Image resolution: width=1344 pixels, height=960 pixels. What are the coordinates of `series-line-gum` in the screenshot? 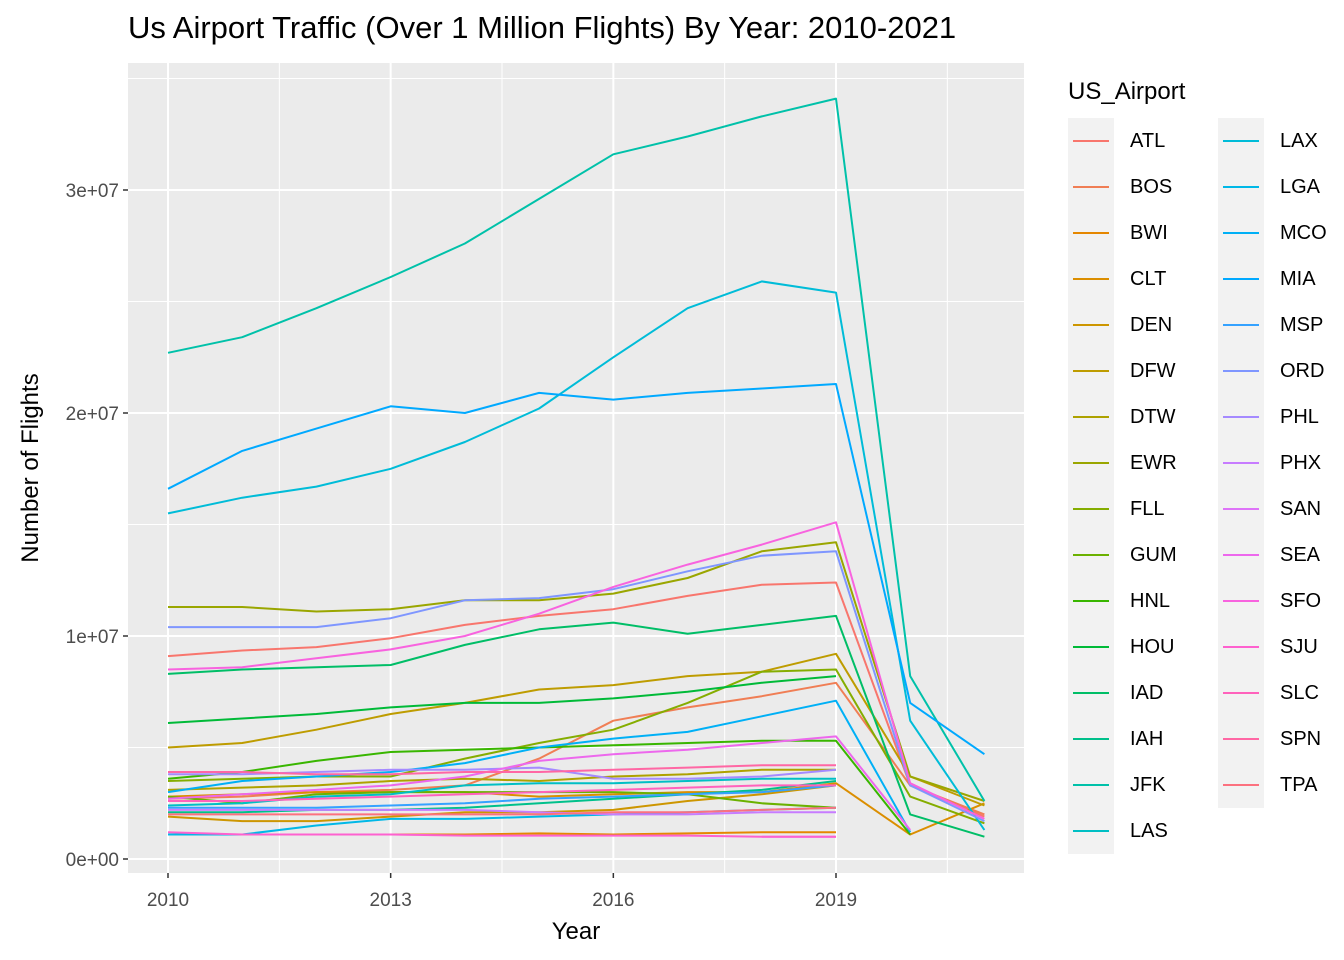 It's located at (502, 800).